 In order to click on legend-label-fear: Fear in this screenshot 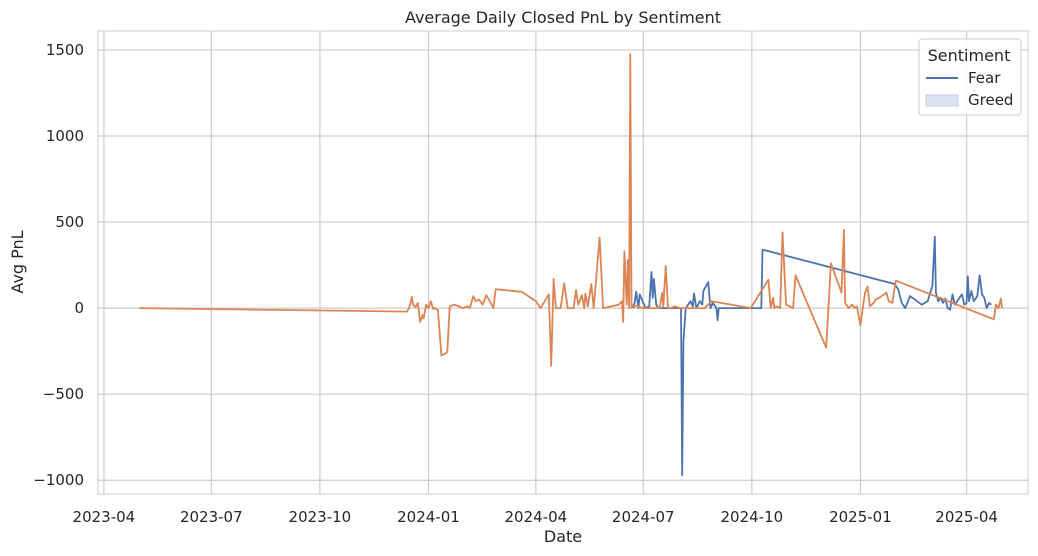, I will do `click(984, 78)`.